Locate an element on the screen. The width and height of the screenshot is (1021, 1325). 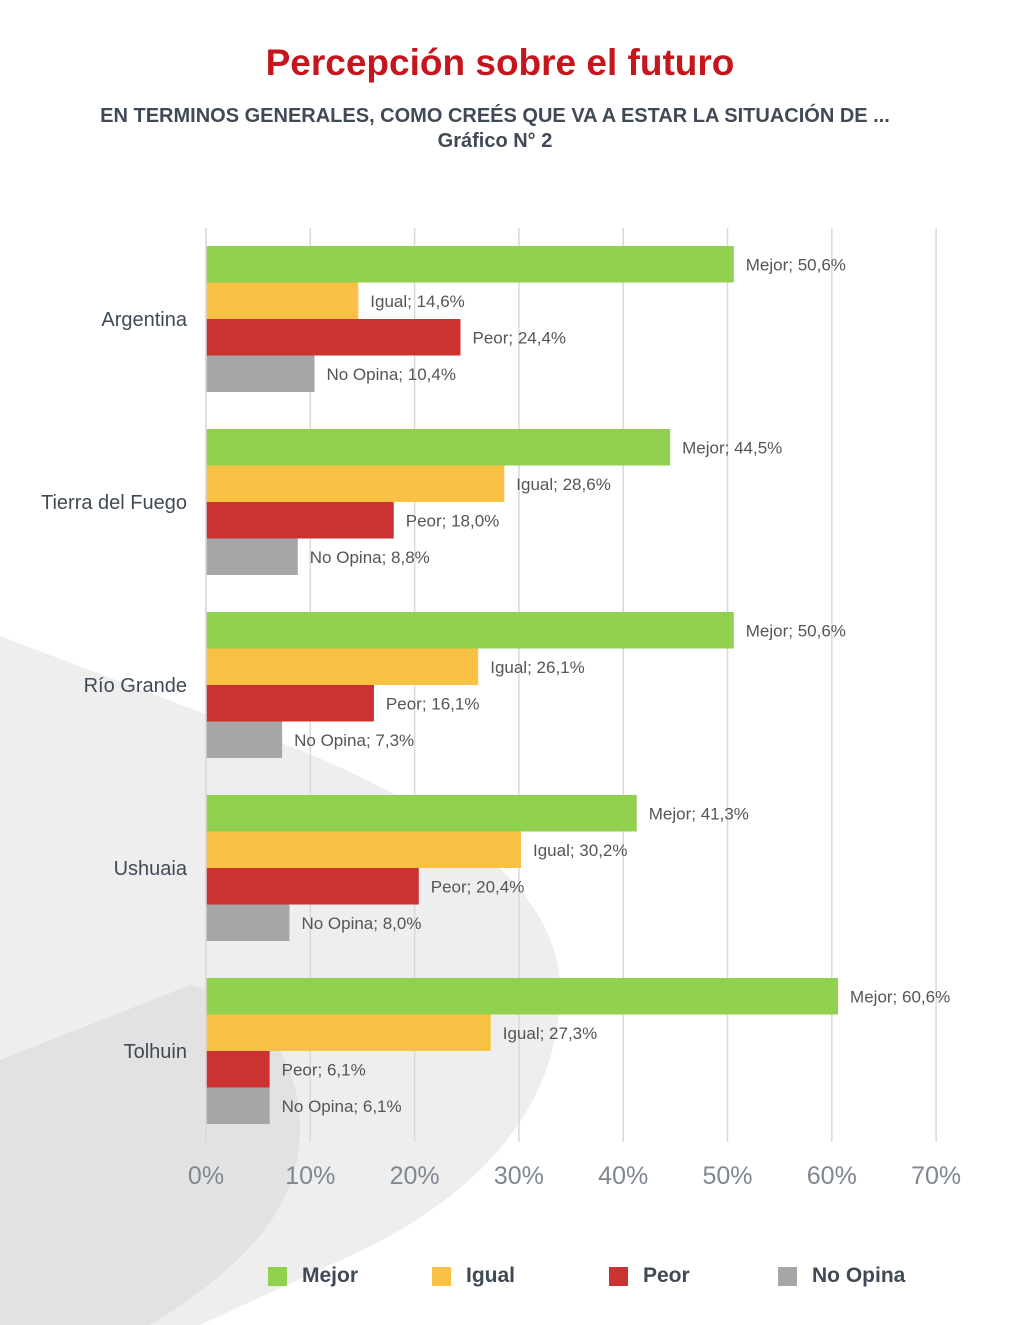
legend-label: Mejor is located at coordinates (330, 1275).